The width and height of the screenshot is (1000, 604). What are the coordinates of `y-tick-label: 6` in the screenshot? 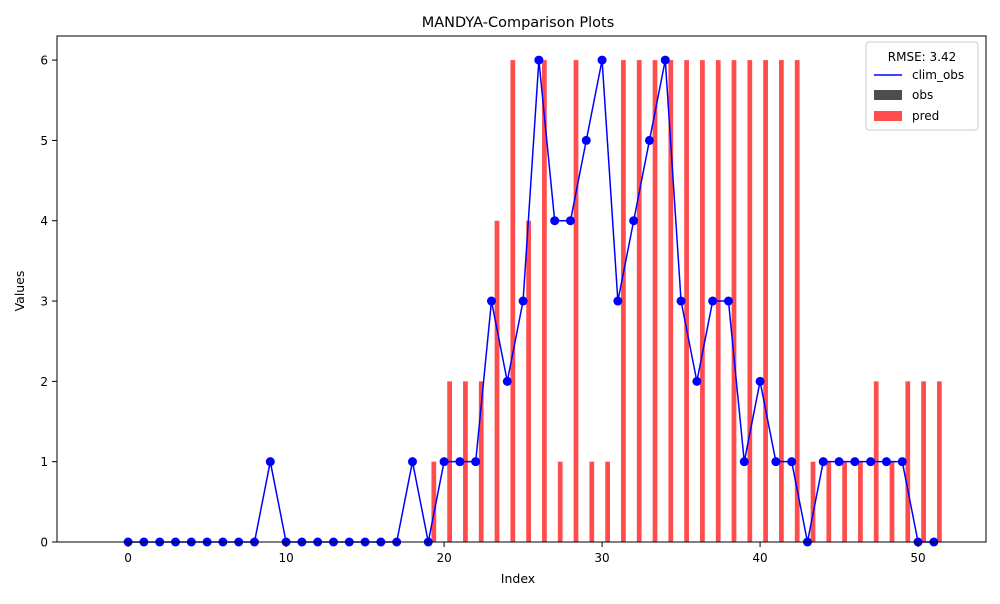 It's located at (44, 61).